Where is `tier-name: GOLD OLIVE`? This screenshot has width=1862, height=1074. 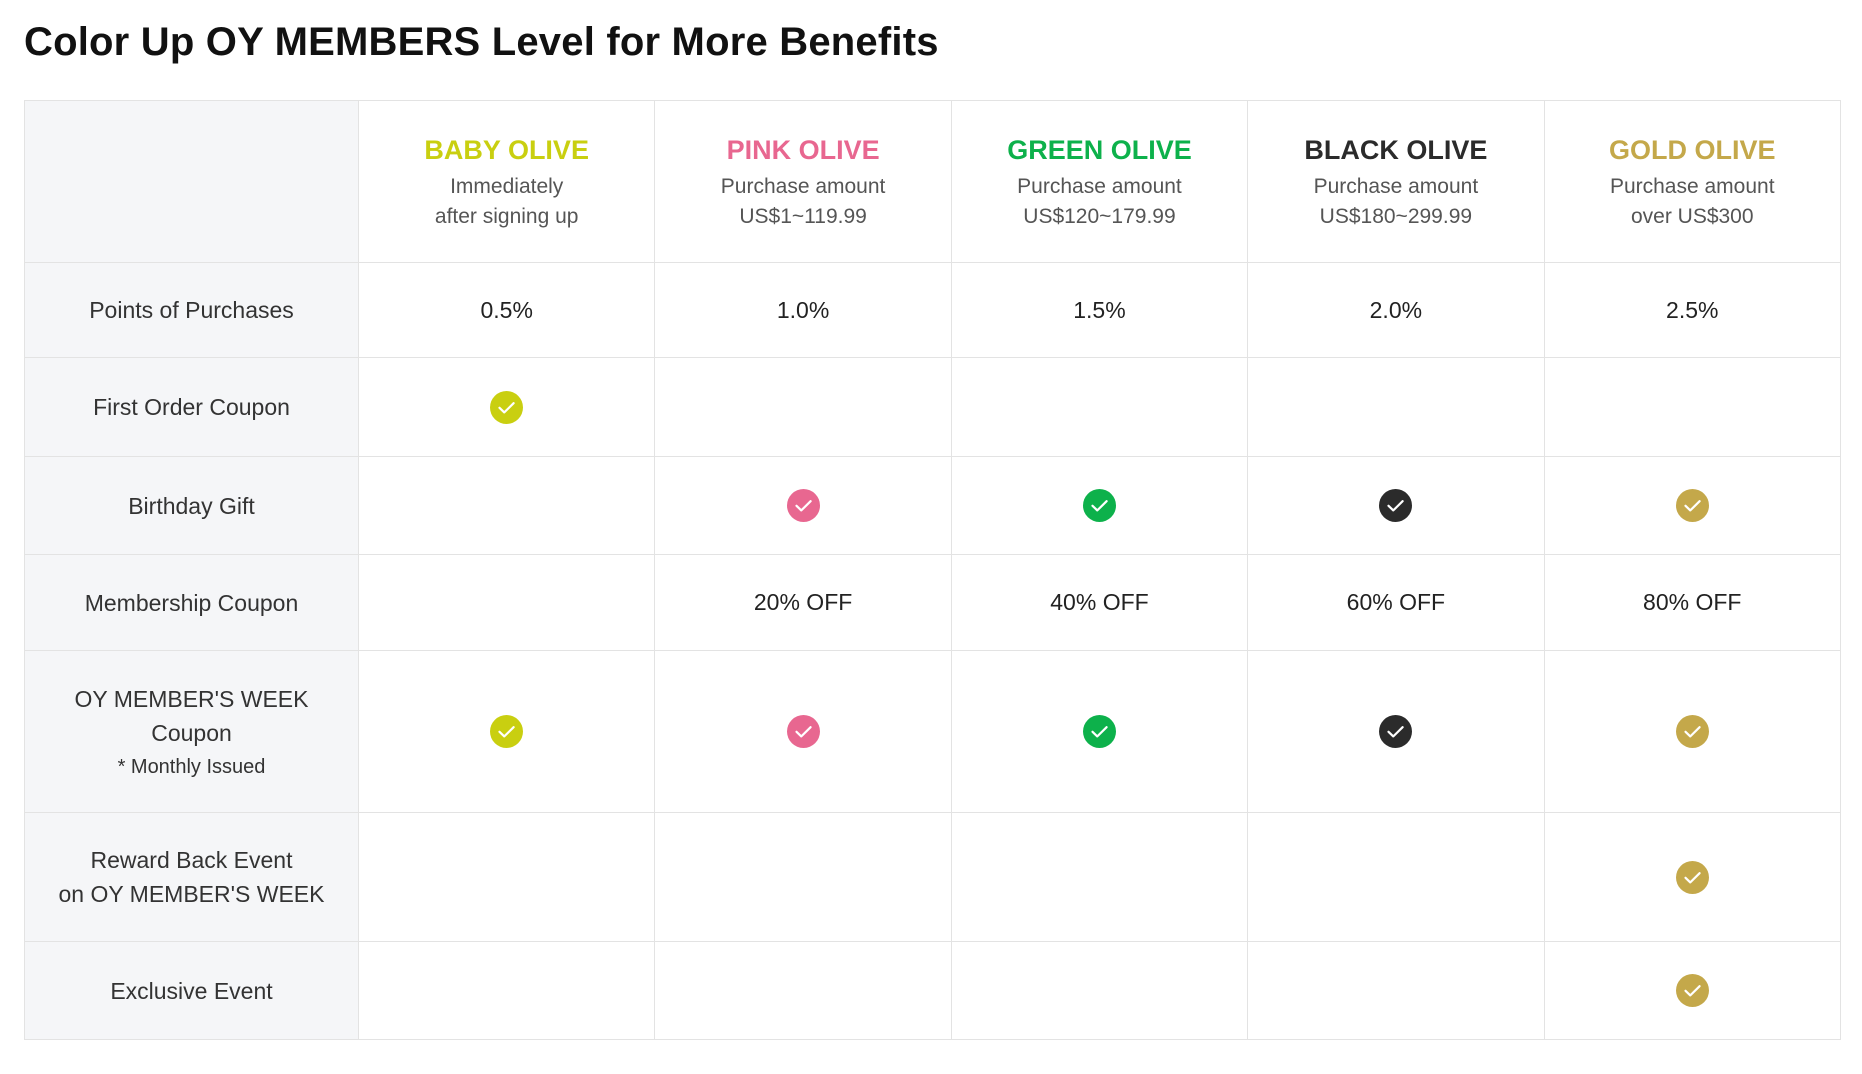 tier-name: GOLD OLIVE is located at coordinates (1692, 149).